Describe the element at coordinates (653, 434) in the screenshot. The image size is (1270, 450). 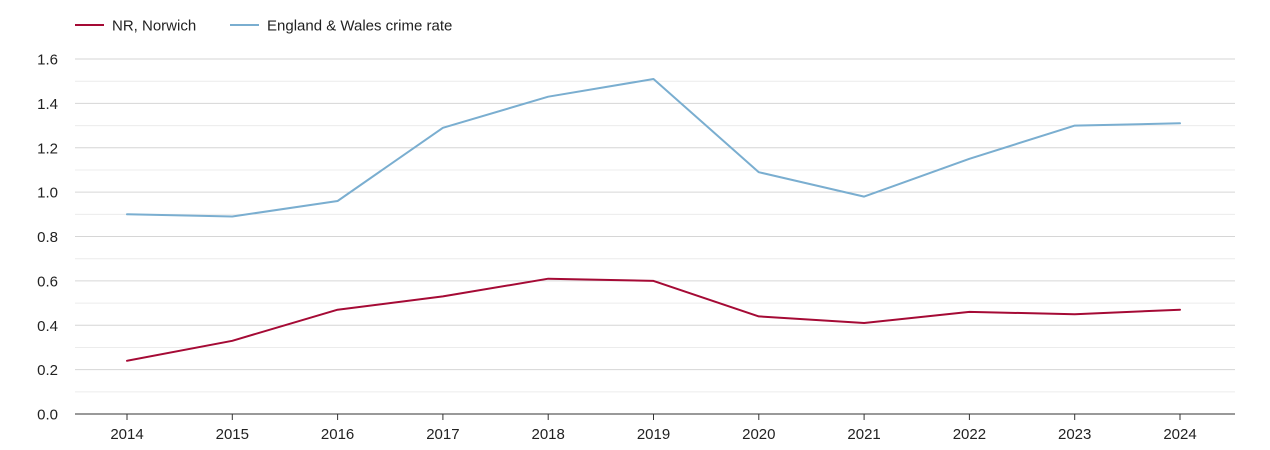
I see `x-tick-label: 2019` at that location.